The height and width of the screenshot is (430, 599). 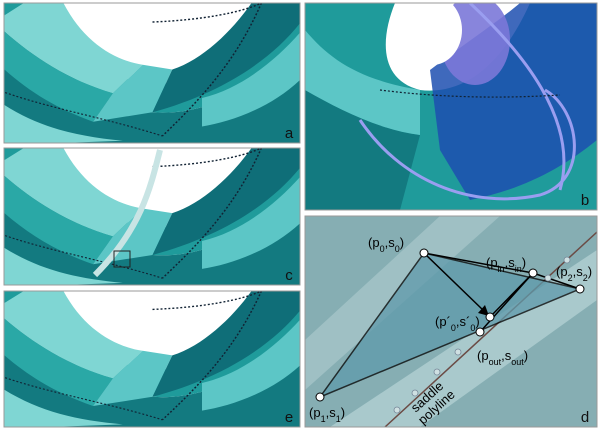 What do you see at coordinates (443, 321) in the screenshot?
I see `label-part: (p´` at bounding box center [443, 321].